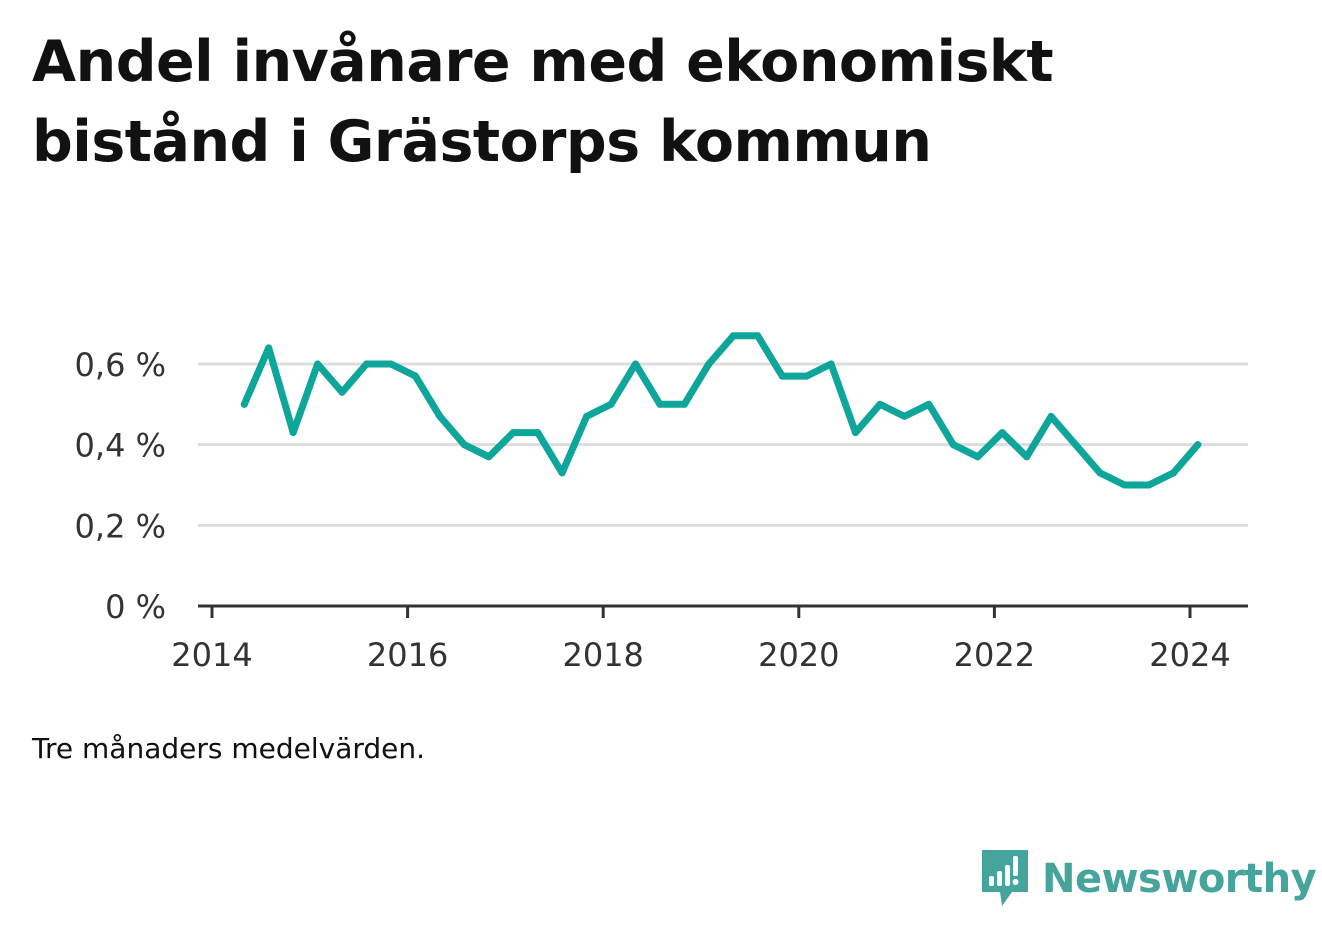 The height and width of the screenshot is (939, 1322). What do you see at coordinates (120, 526) in the screenshot?
I see `y-tick-label: 0,2 %` at bounding box center [120, 526].